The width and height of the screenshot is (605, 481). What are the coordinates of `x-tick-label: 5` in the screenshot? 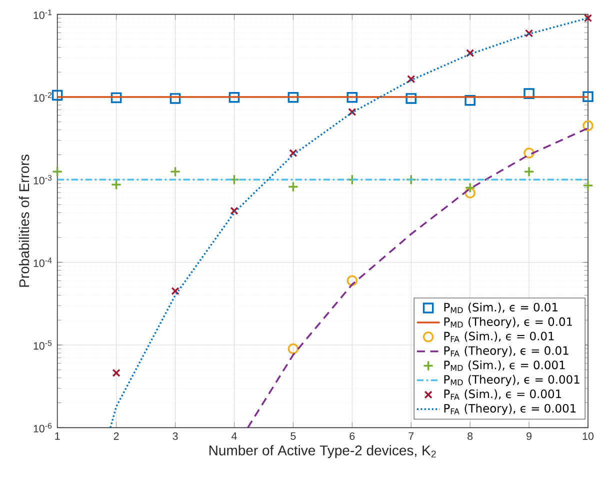 It's located at (293, 436).